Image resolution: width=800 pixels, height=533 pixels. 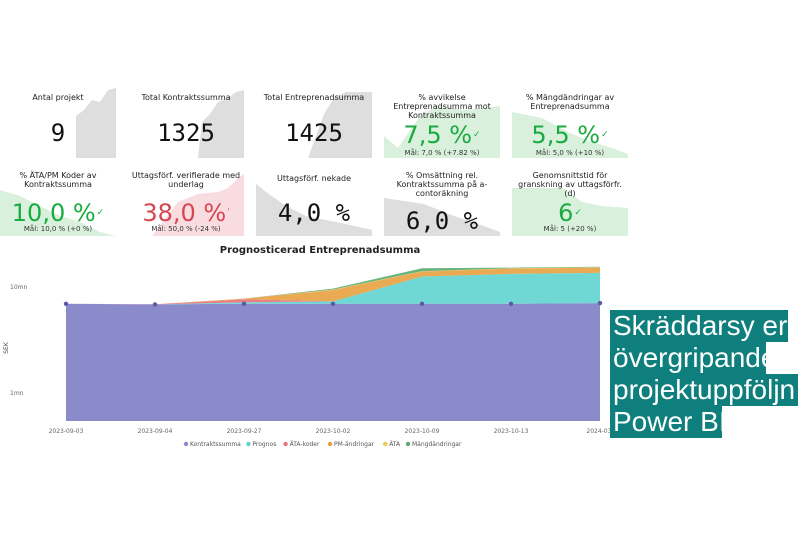 What do you see at coordinates (442, 221) in the screenshot?
I see `kpi-value: 6,0 %` at bounding box center [442, 221].